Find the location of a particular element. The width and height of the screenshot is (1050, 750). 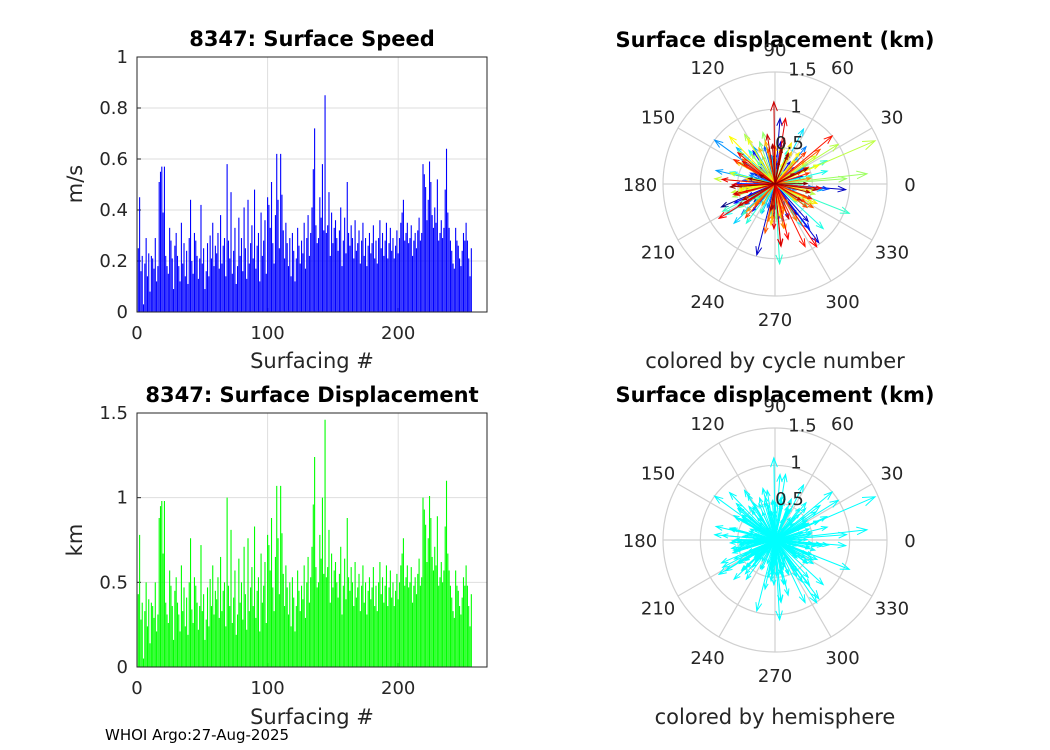

rose1-angle-180: 180 is located at coordinates (640, 185).